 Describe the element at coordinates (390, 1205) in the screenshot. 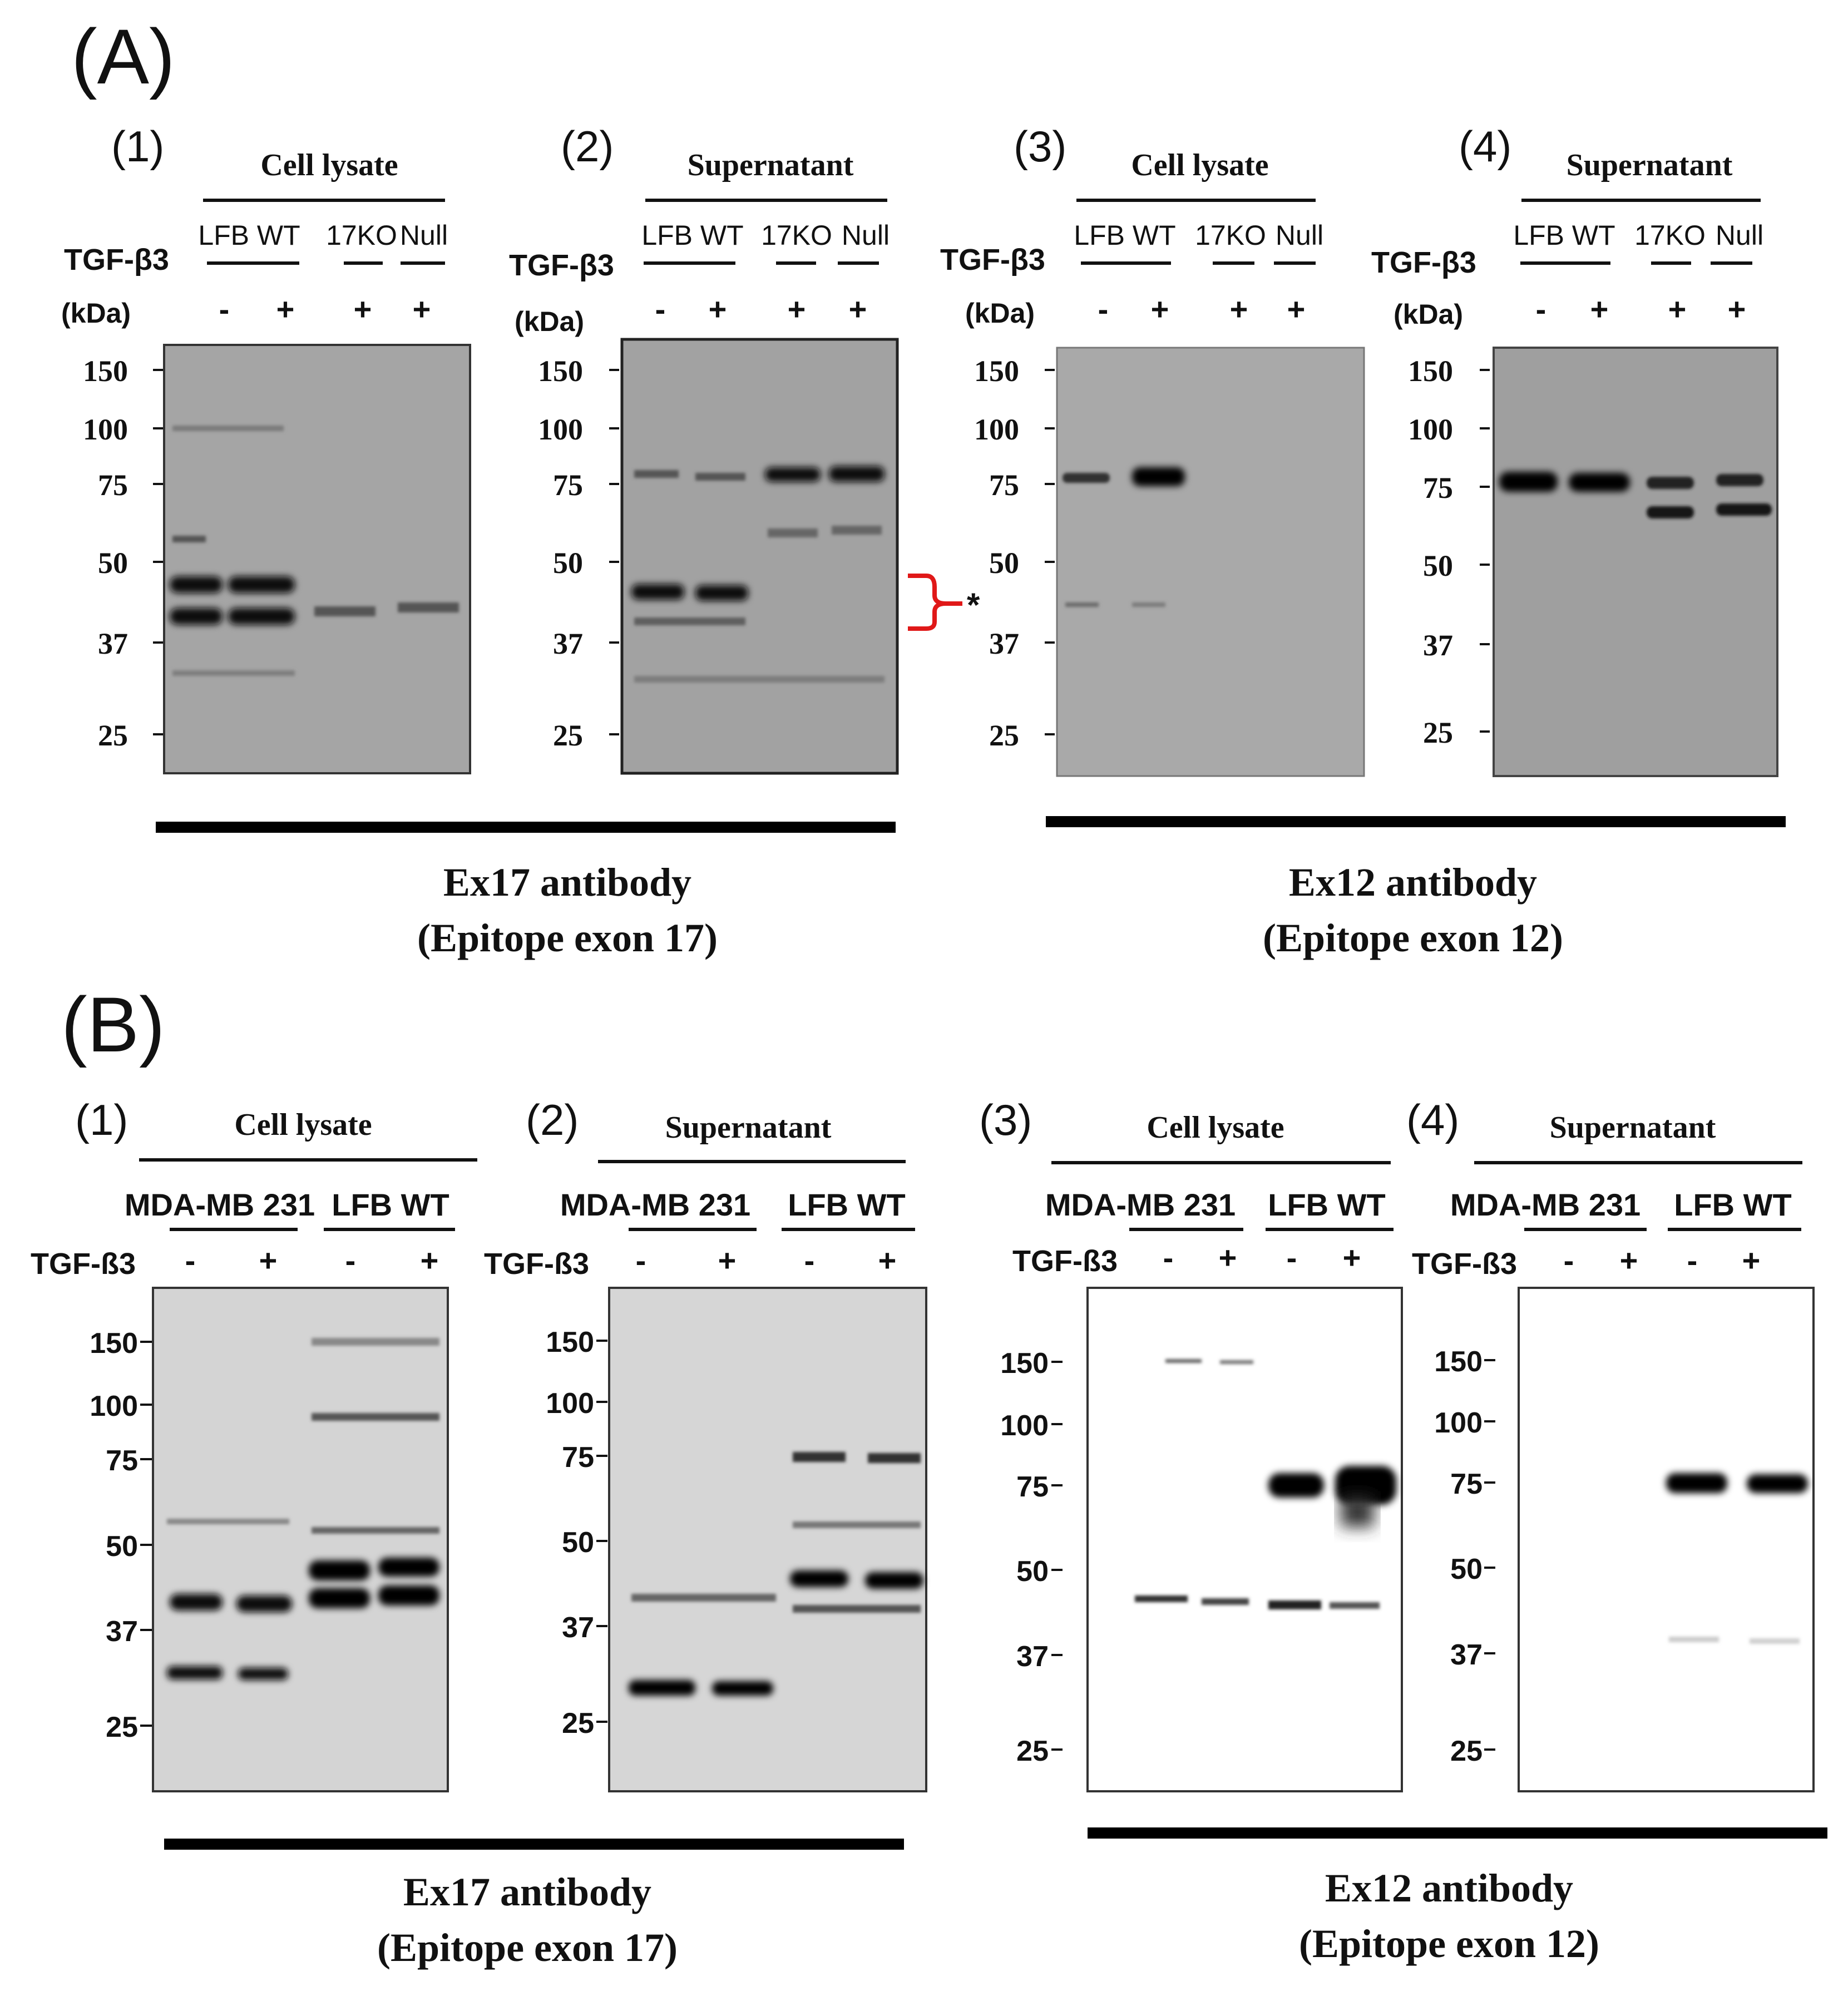

I see `panel-b1-group-lfb: LFB WT` at that location.